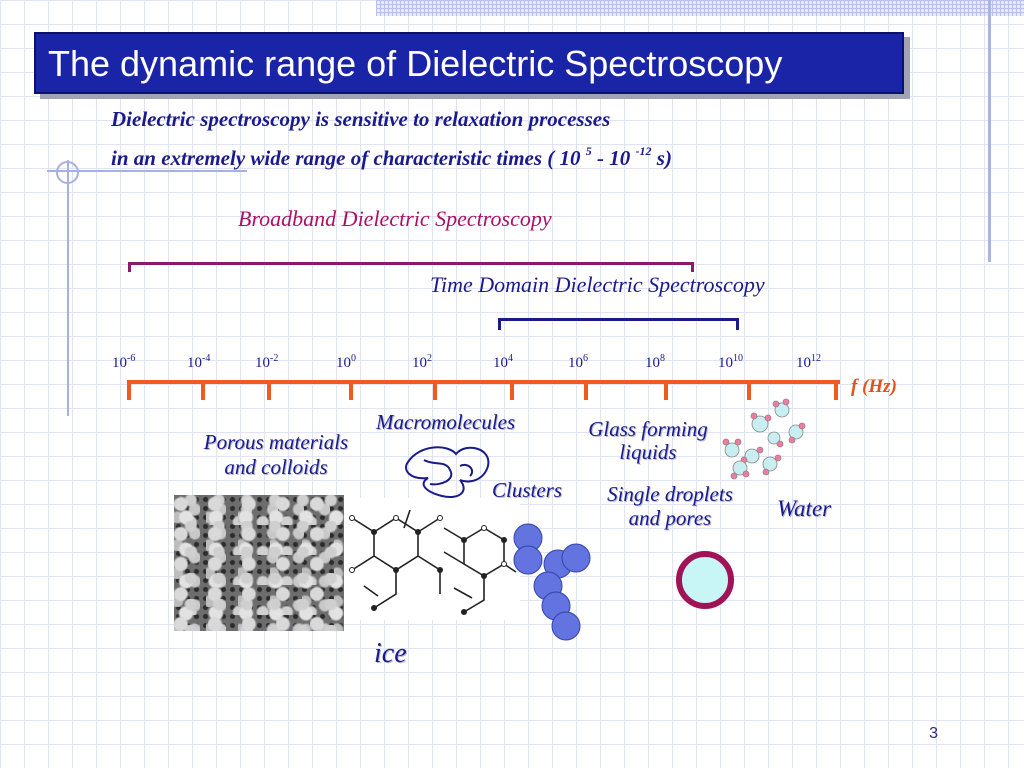 The width and height of the screenshot is (1024, 768). I want to click on tick-exponent: 10, so click(738, 358).